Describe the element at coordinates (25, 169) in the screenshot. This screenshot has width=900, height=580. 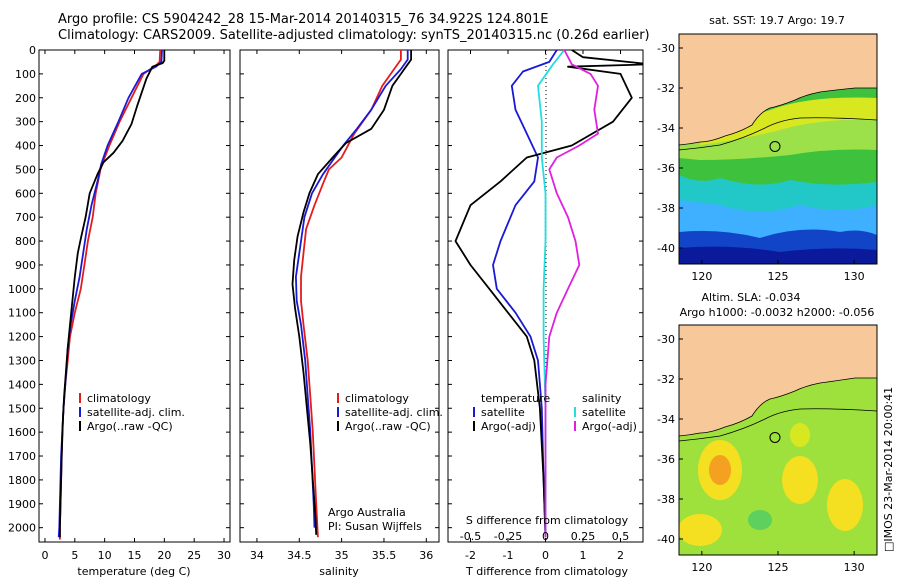
I see `y-tick-label: 500` at that location.